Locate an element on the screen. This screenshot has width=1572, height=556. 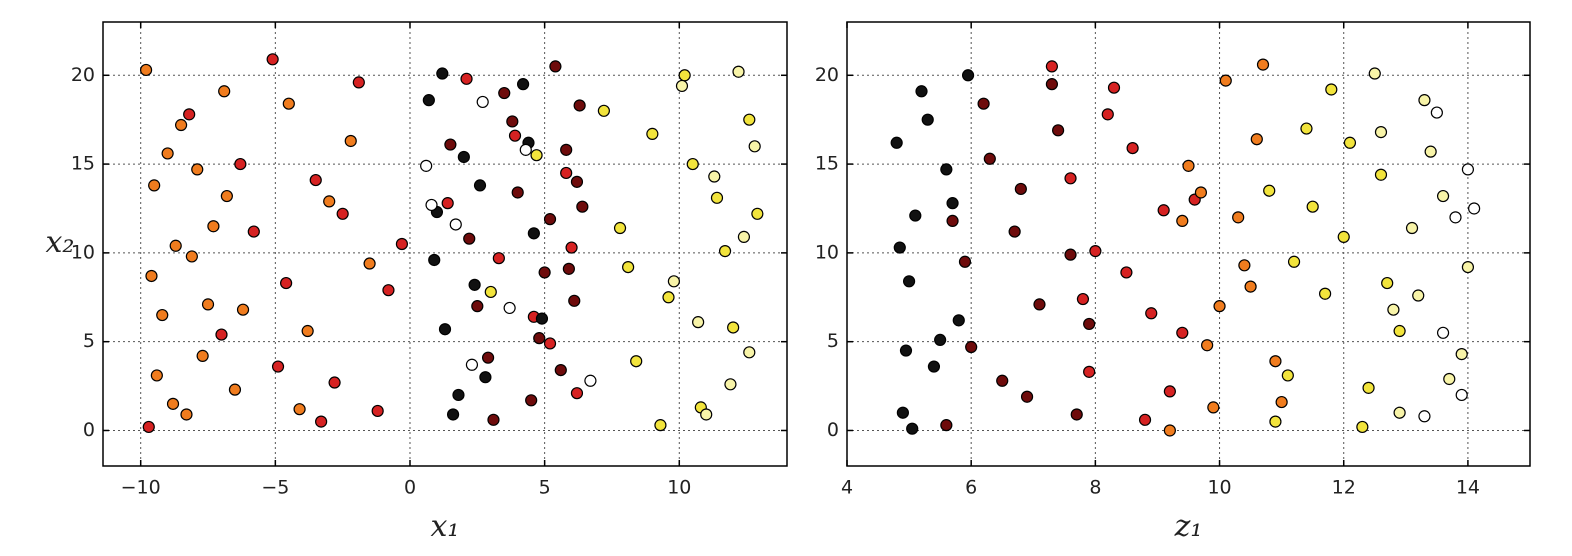
x-tick-label: 5 is located at coordinates (545, 488).